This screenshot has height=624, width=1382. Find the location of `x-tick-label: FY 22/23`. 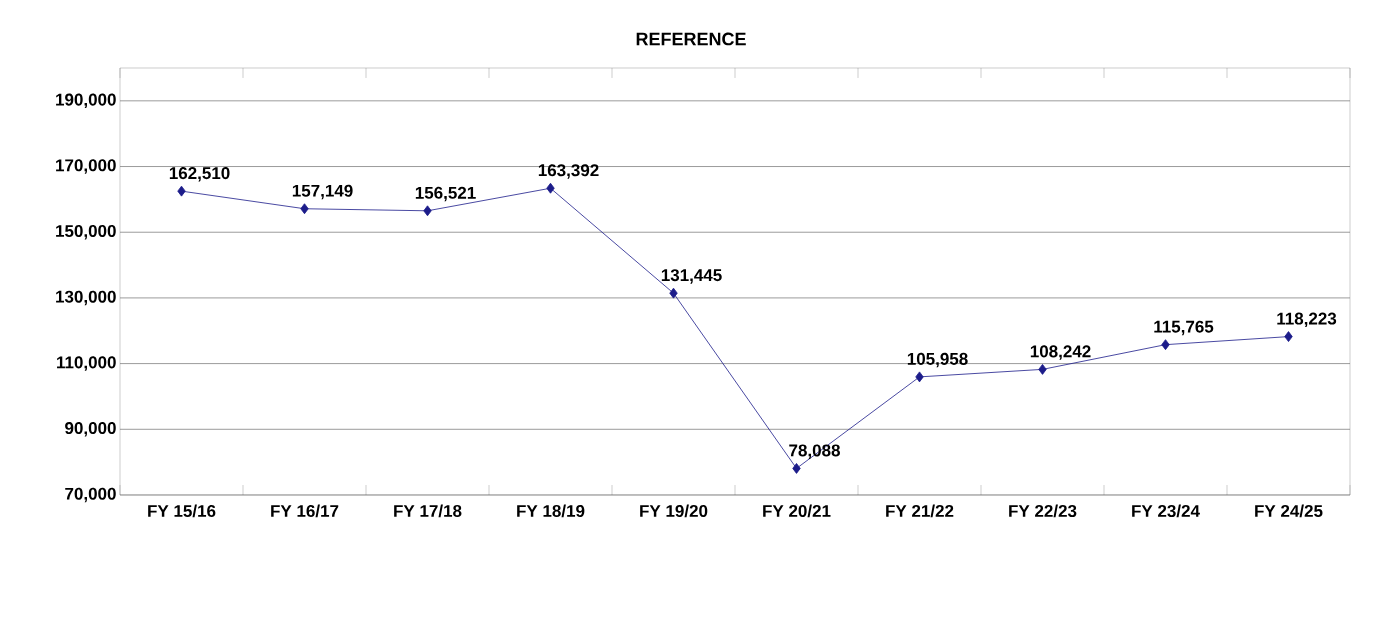

x-tick-label: FY 22/23 is located at coordinates (1043, 511).